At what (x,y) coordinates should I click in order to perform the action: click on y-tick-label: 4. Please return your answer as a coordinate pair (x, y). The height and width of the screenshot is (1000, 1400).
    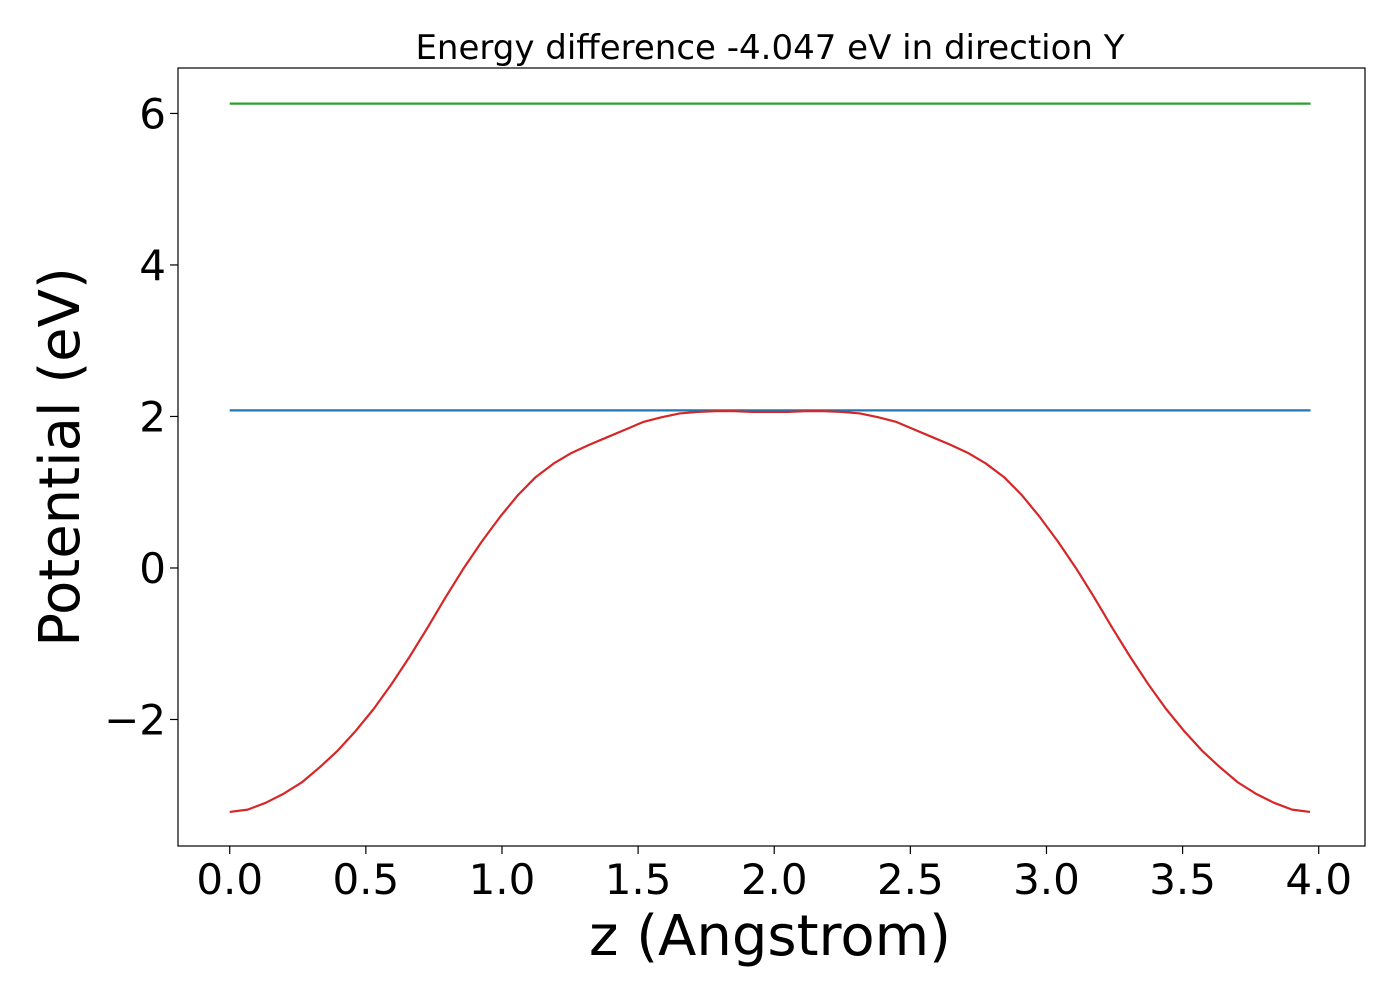
    Looking at the image, I should click on (152, 265).